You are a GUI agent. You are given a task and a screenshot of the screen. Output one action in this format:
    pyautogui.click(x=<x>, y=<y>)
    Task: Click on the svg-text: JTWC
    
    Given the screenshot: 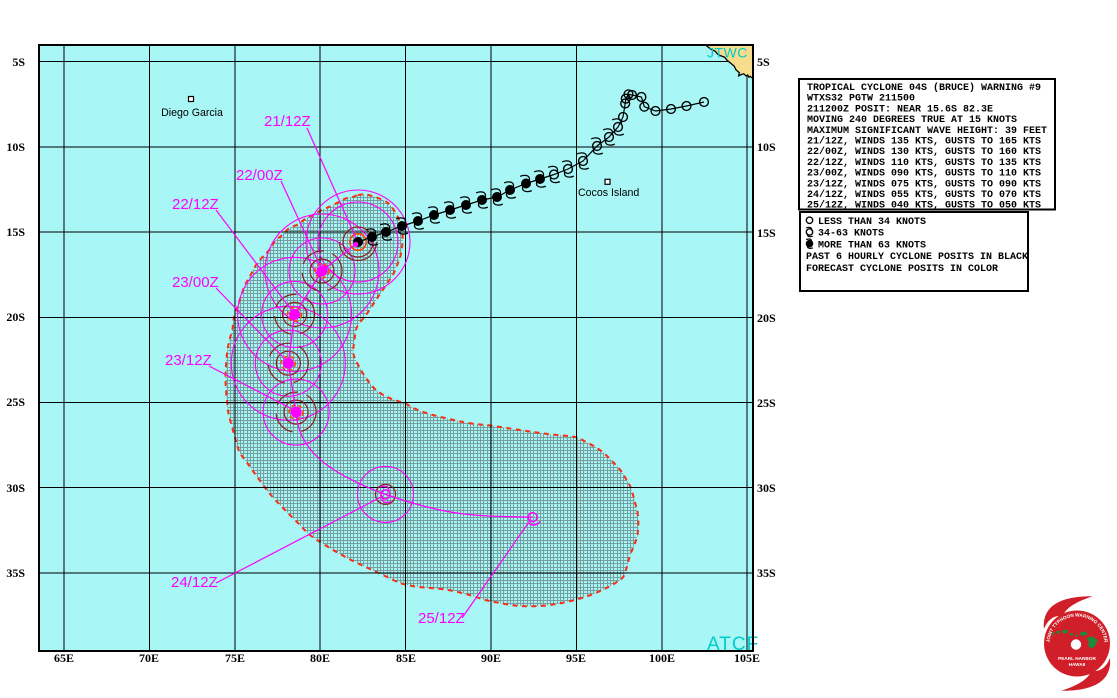 What is the action you would take?
    pyautogui.click(x=727, y=53)
    